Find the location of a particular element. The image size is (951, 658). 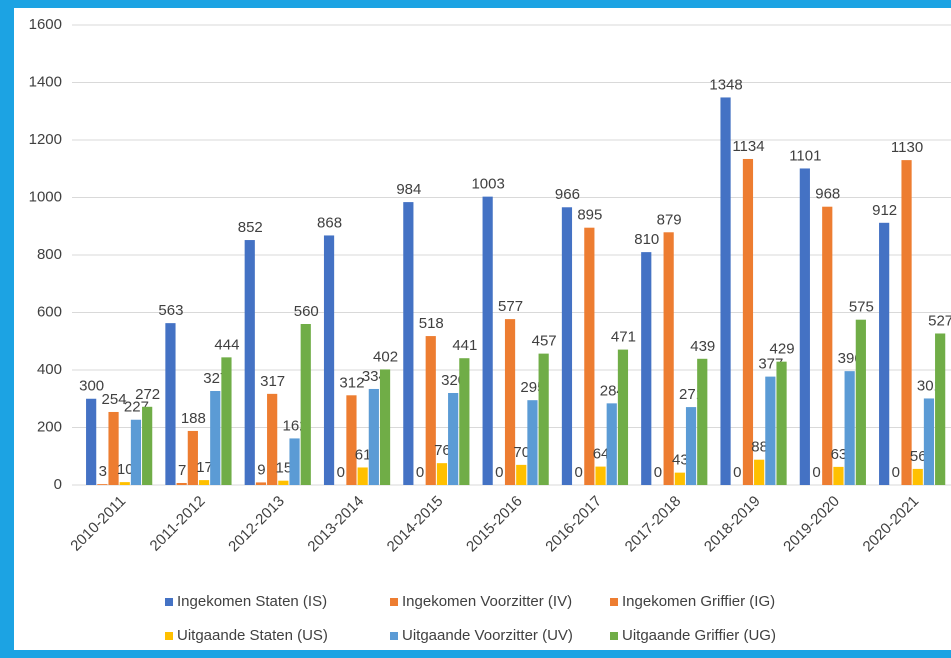

value-label: 43 is located at coordinates (680, 460).